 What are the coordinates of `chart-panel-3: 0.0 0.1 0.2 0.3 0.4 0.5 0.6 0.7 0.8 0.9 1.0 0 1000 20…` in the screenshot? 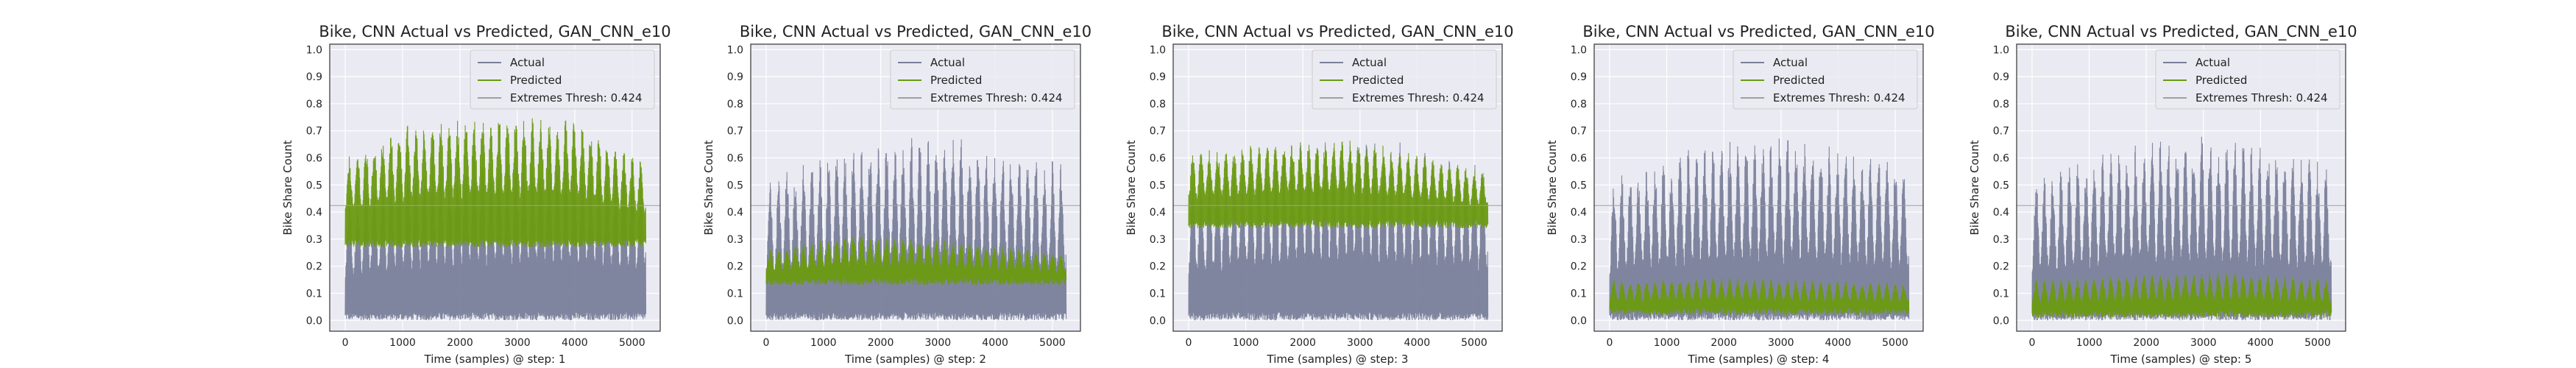 It's located at (1319, 195).